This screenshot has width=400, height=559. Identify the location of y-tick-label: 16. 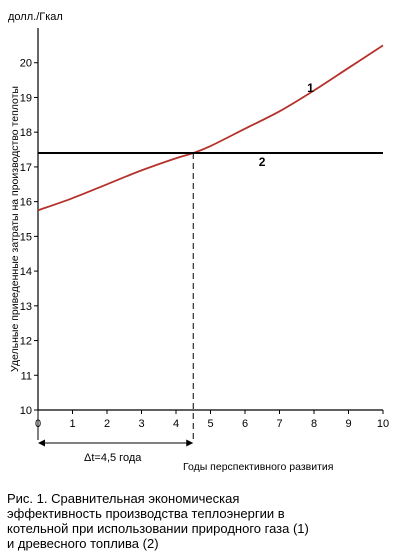
(26, 203).